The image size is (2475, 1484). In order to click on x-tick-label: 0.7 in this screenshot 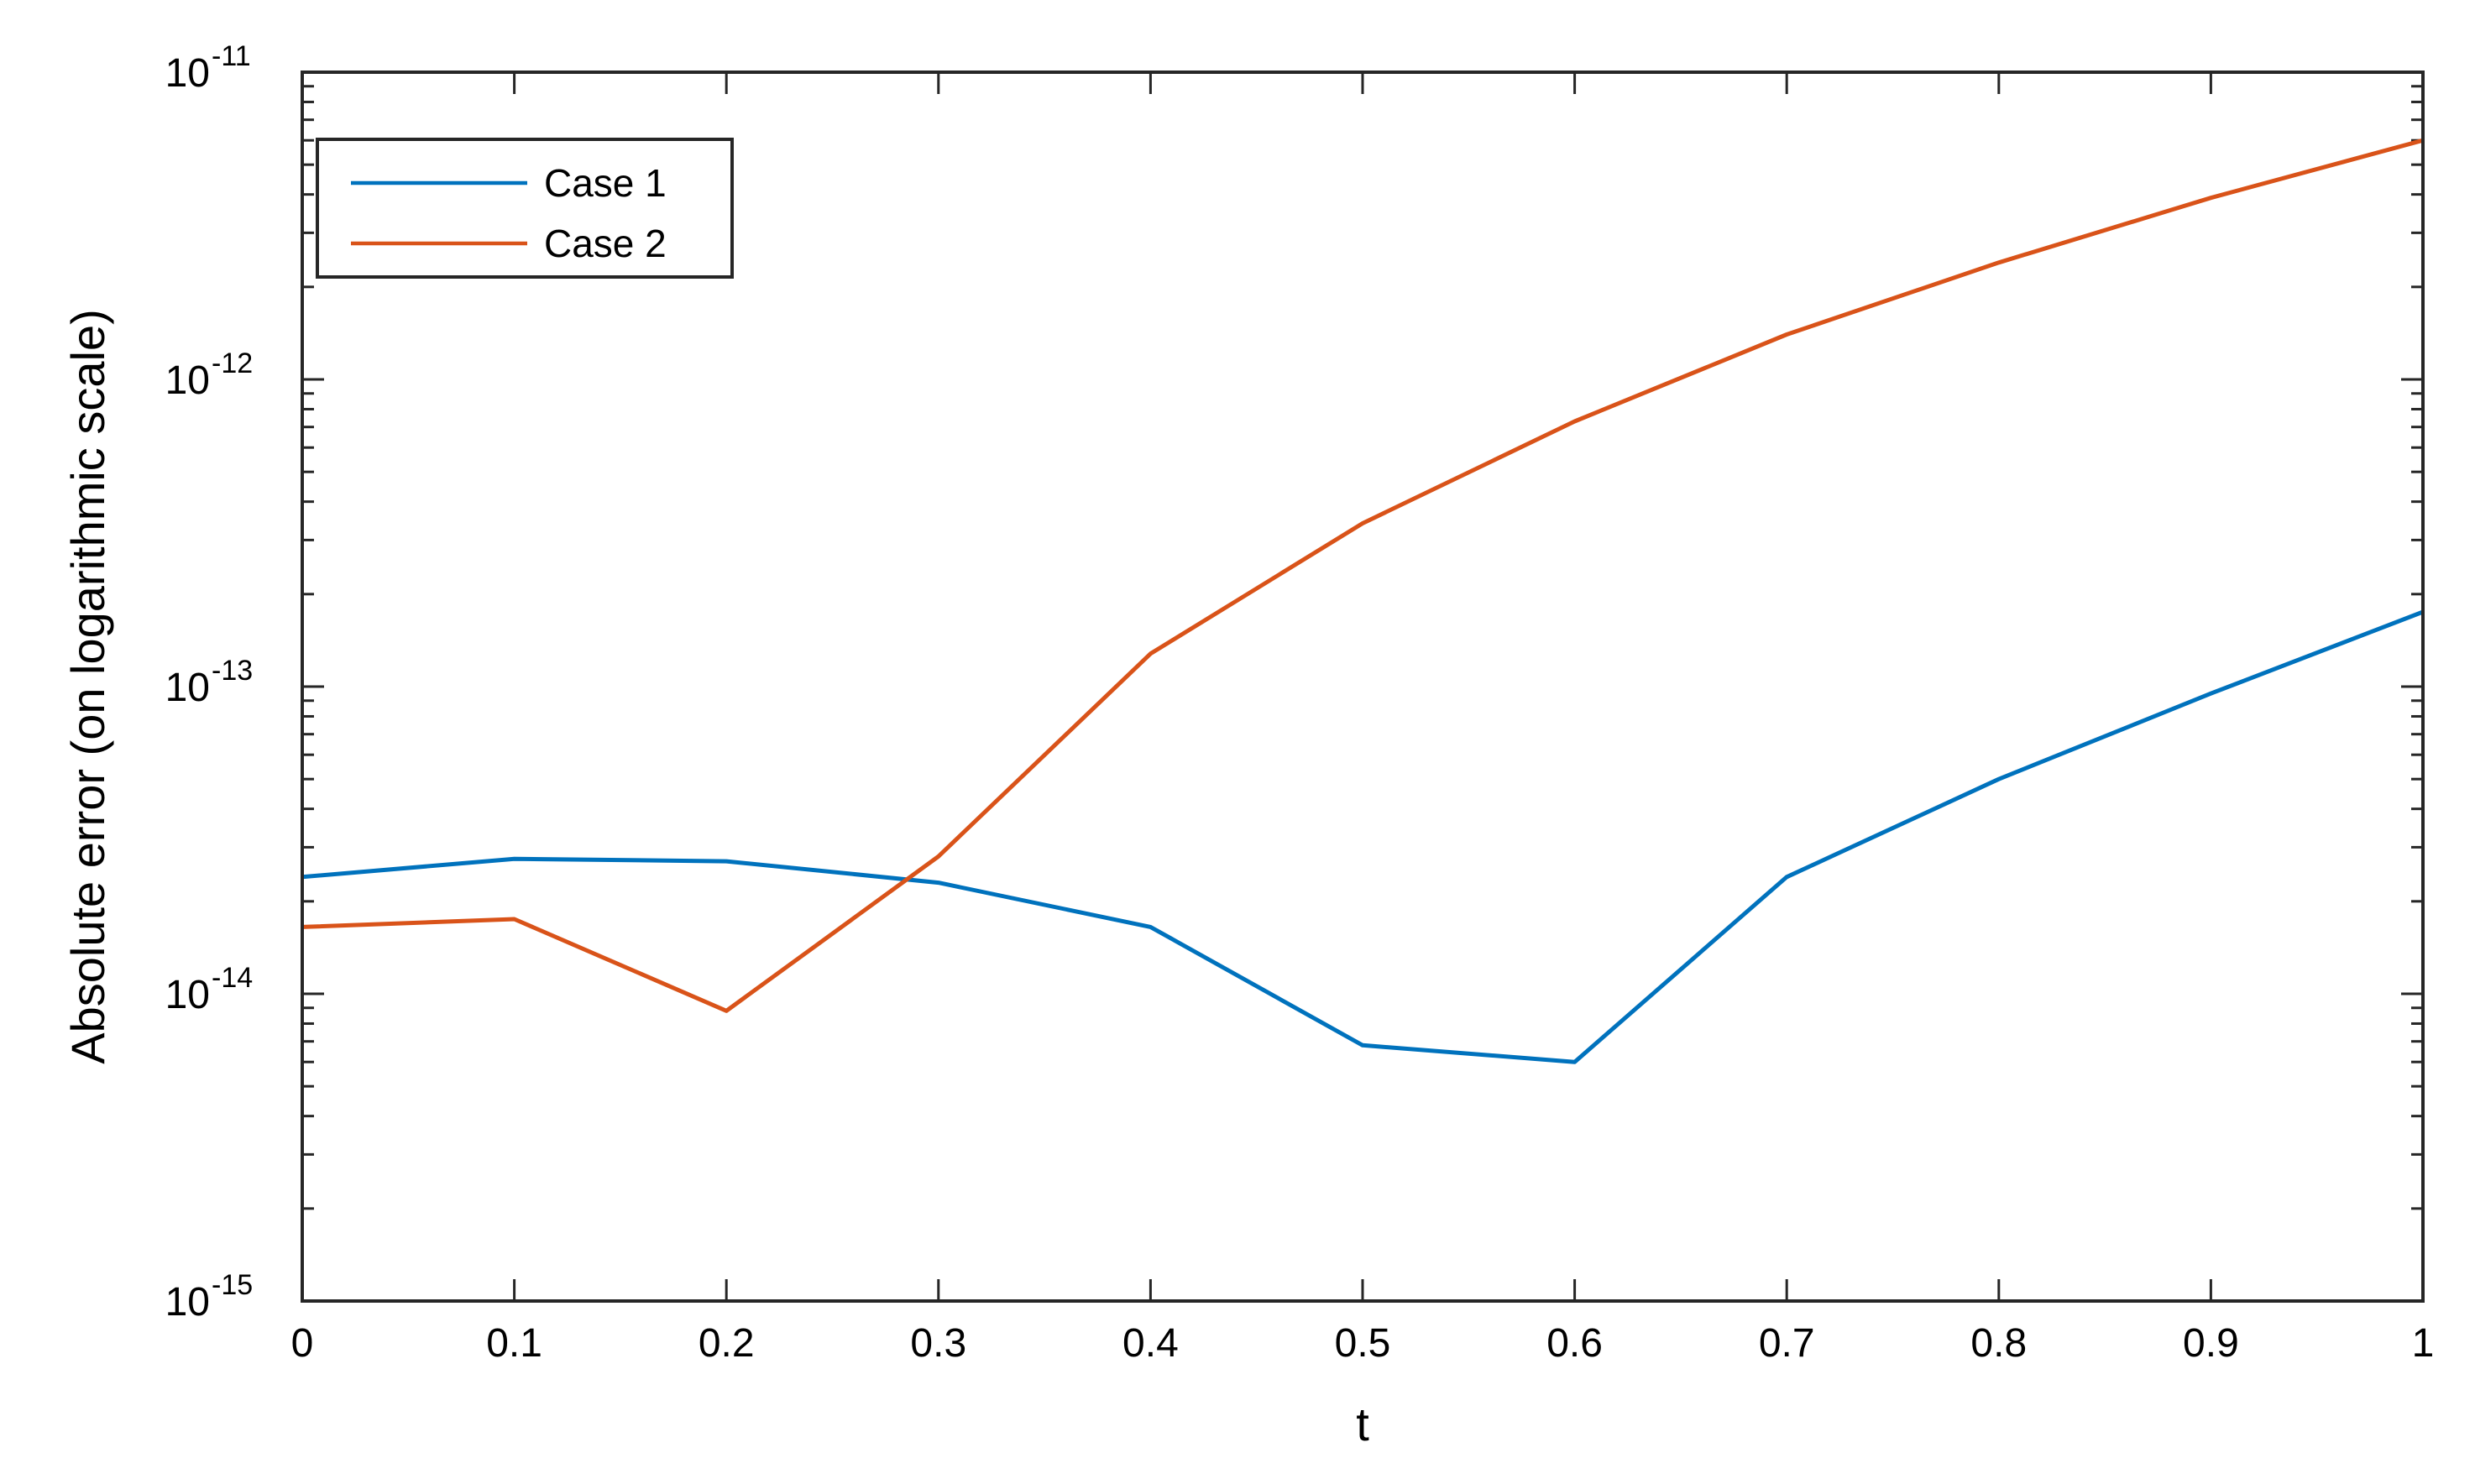, I will do `click(1787, 1343)`.